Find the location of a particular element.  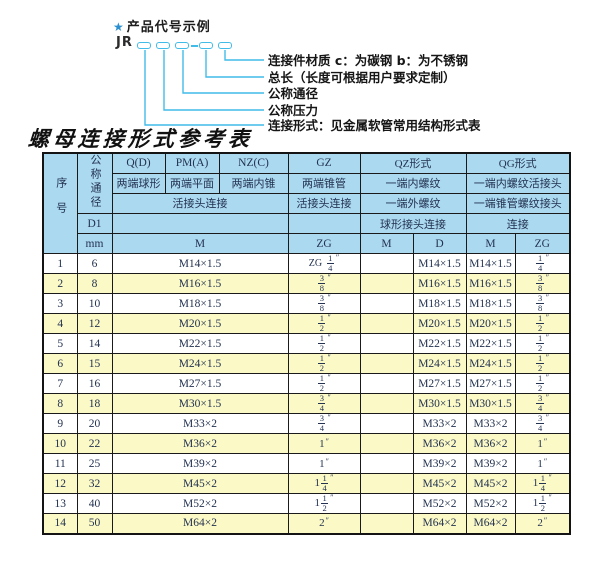

header-zg1: ZG is located at coordinates (324, 243).